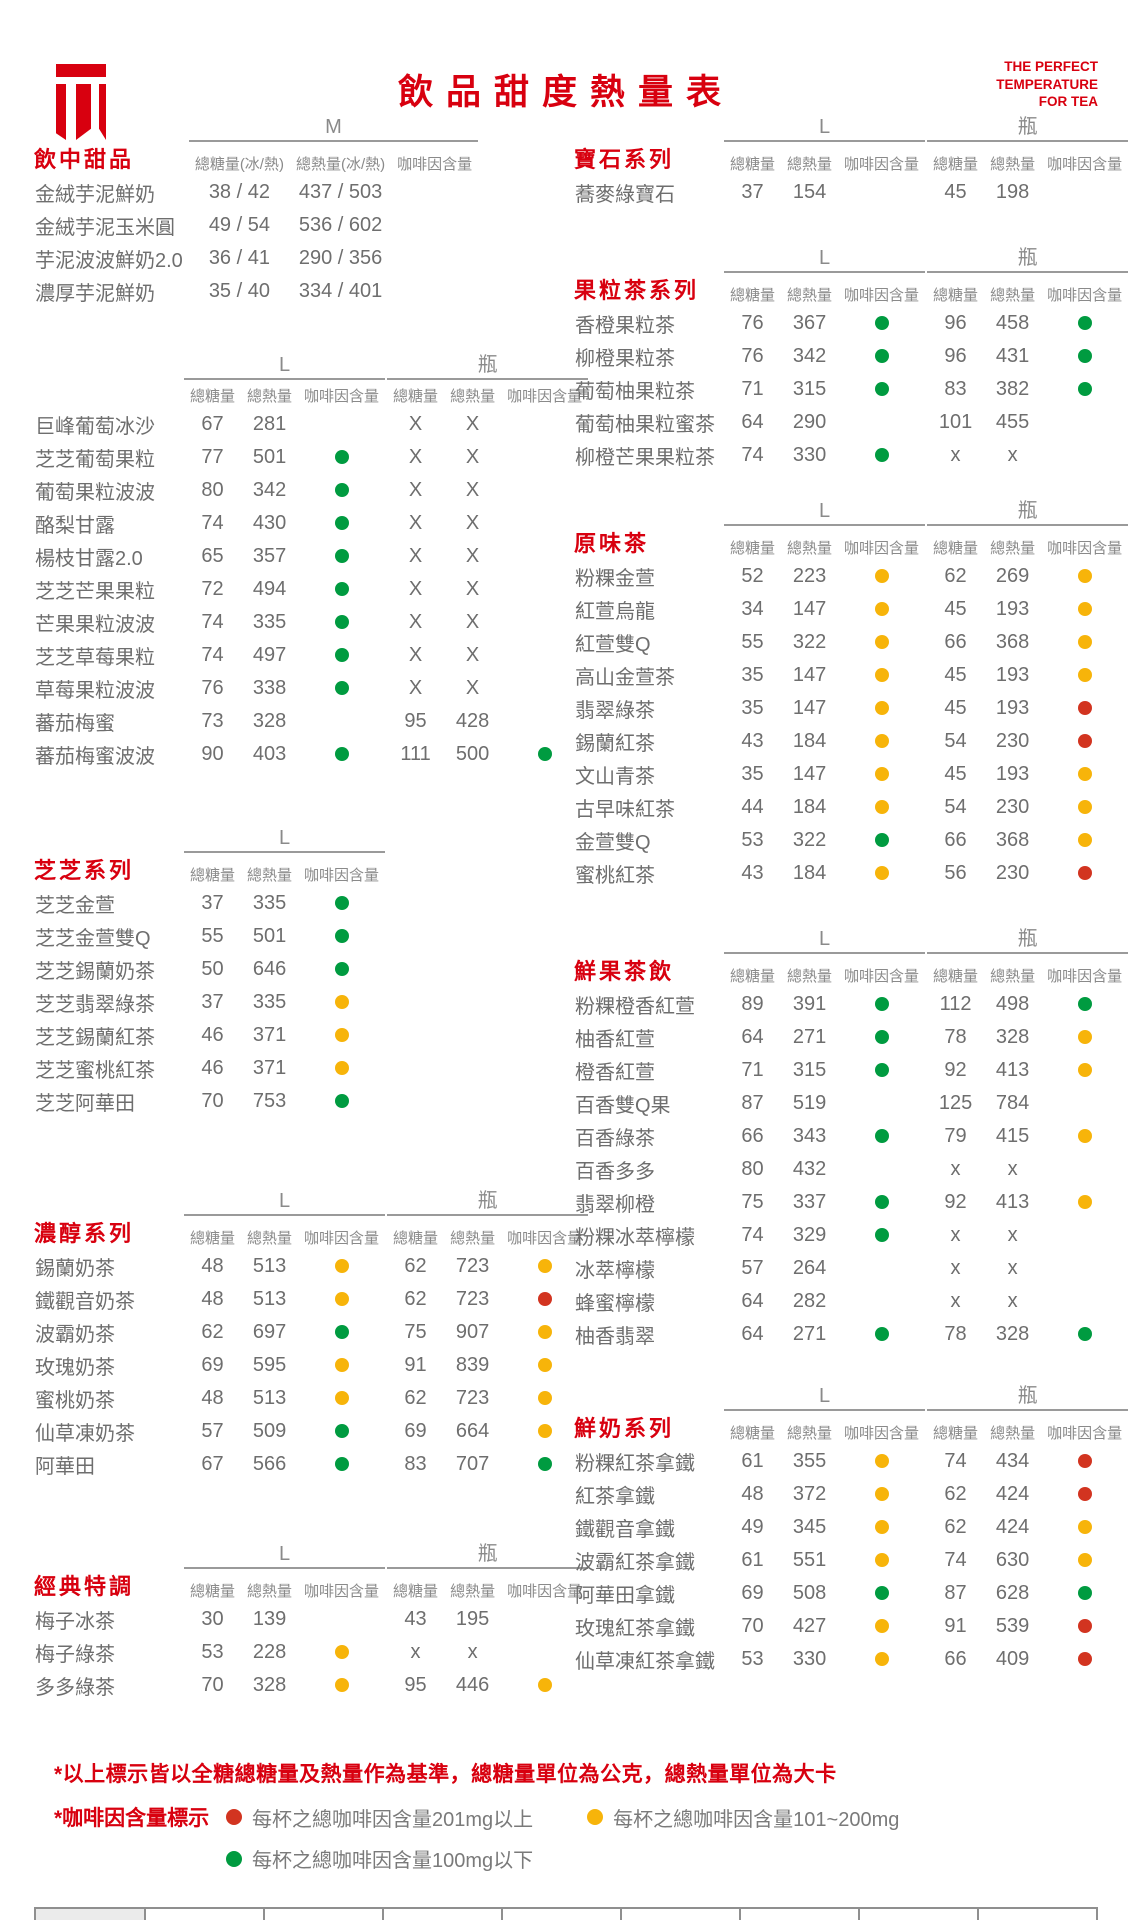  Describe the element at coordinates (311, 721) in the screenshot. I see `drink-row: 蕃茄梅蜜 73 328 95 428` at that location.